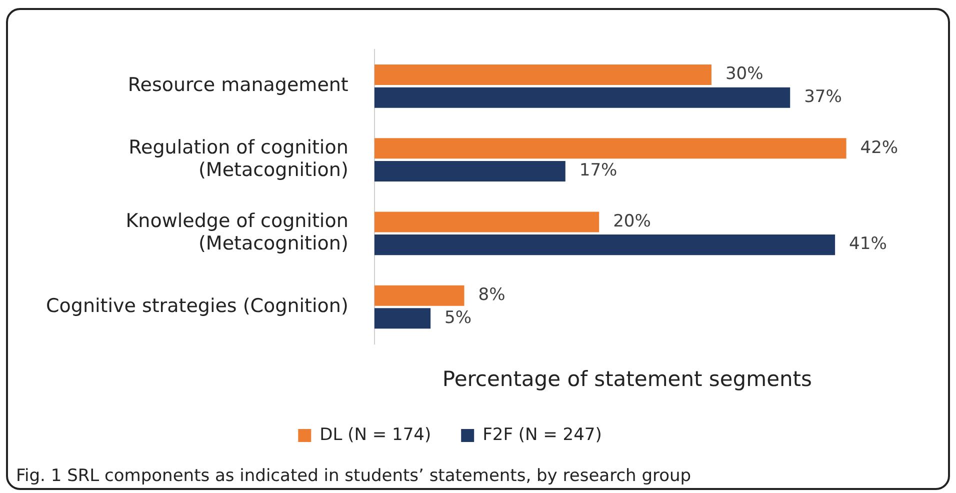  I want to click on data-label: 20%, so click(632, 221).